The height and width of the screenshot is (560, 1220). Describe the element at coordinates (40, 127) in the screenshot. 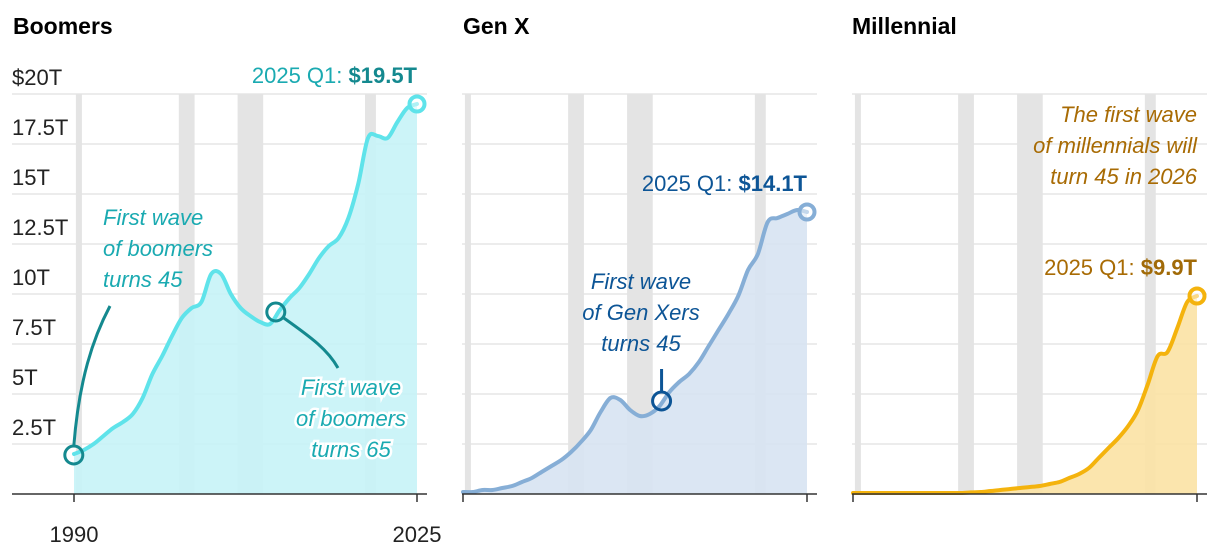

I see `y-tick-label: 17.5T` at that location.